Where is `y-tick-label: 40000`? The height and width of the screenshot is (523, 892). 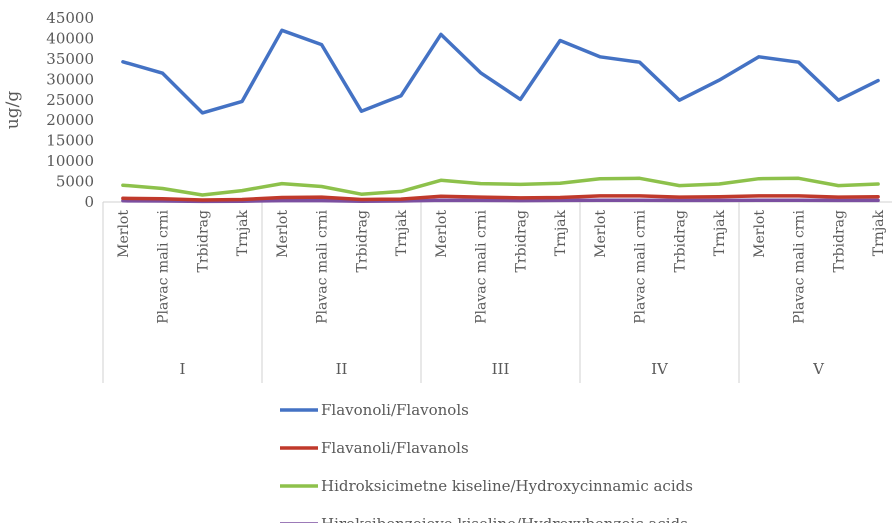 y-tick-label: 40000 is located at coordinates (70, 38).